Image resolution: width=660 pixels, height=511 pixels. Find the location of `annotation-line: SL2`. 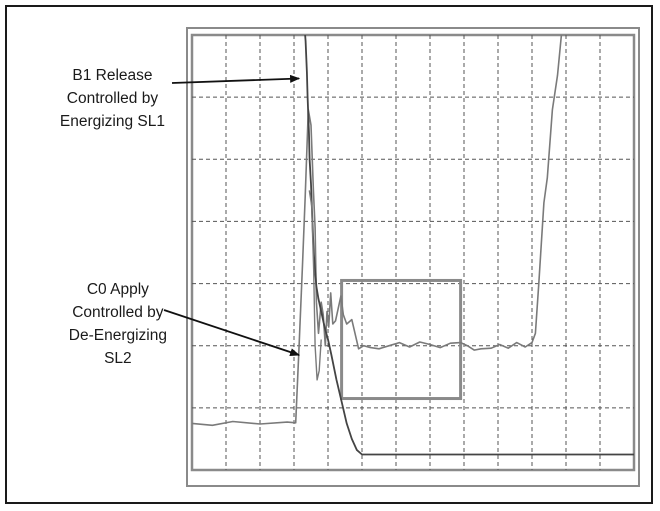

annotation-line: SL2 is located at coordinates (118, 358).